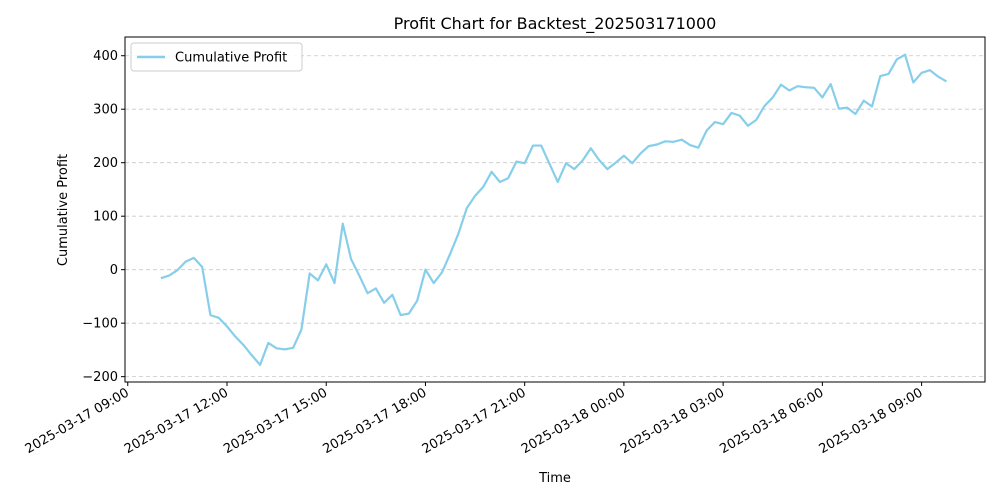  What do you see at coordinates (105, 110) in the screenshot?
I see `y-tick-label: 300` at bounding box center [105, 110].